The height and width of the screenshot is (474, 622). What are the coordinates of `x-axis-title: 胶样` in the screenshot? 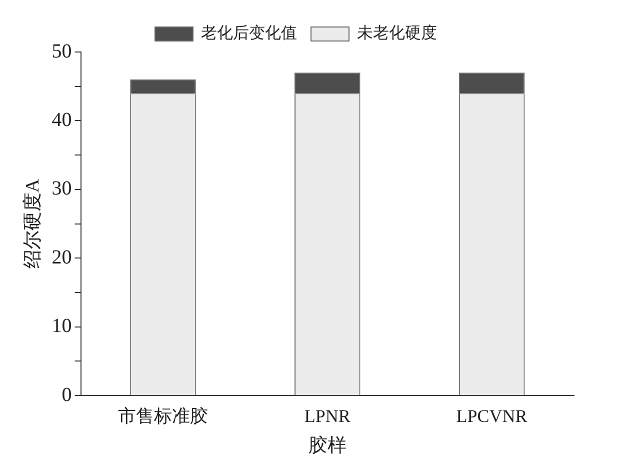 It's located at (327, 445).